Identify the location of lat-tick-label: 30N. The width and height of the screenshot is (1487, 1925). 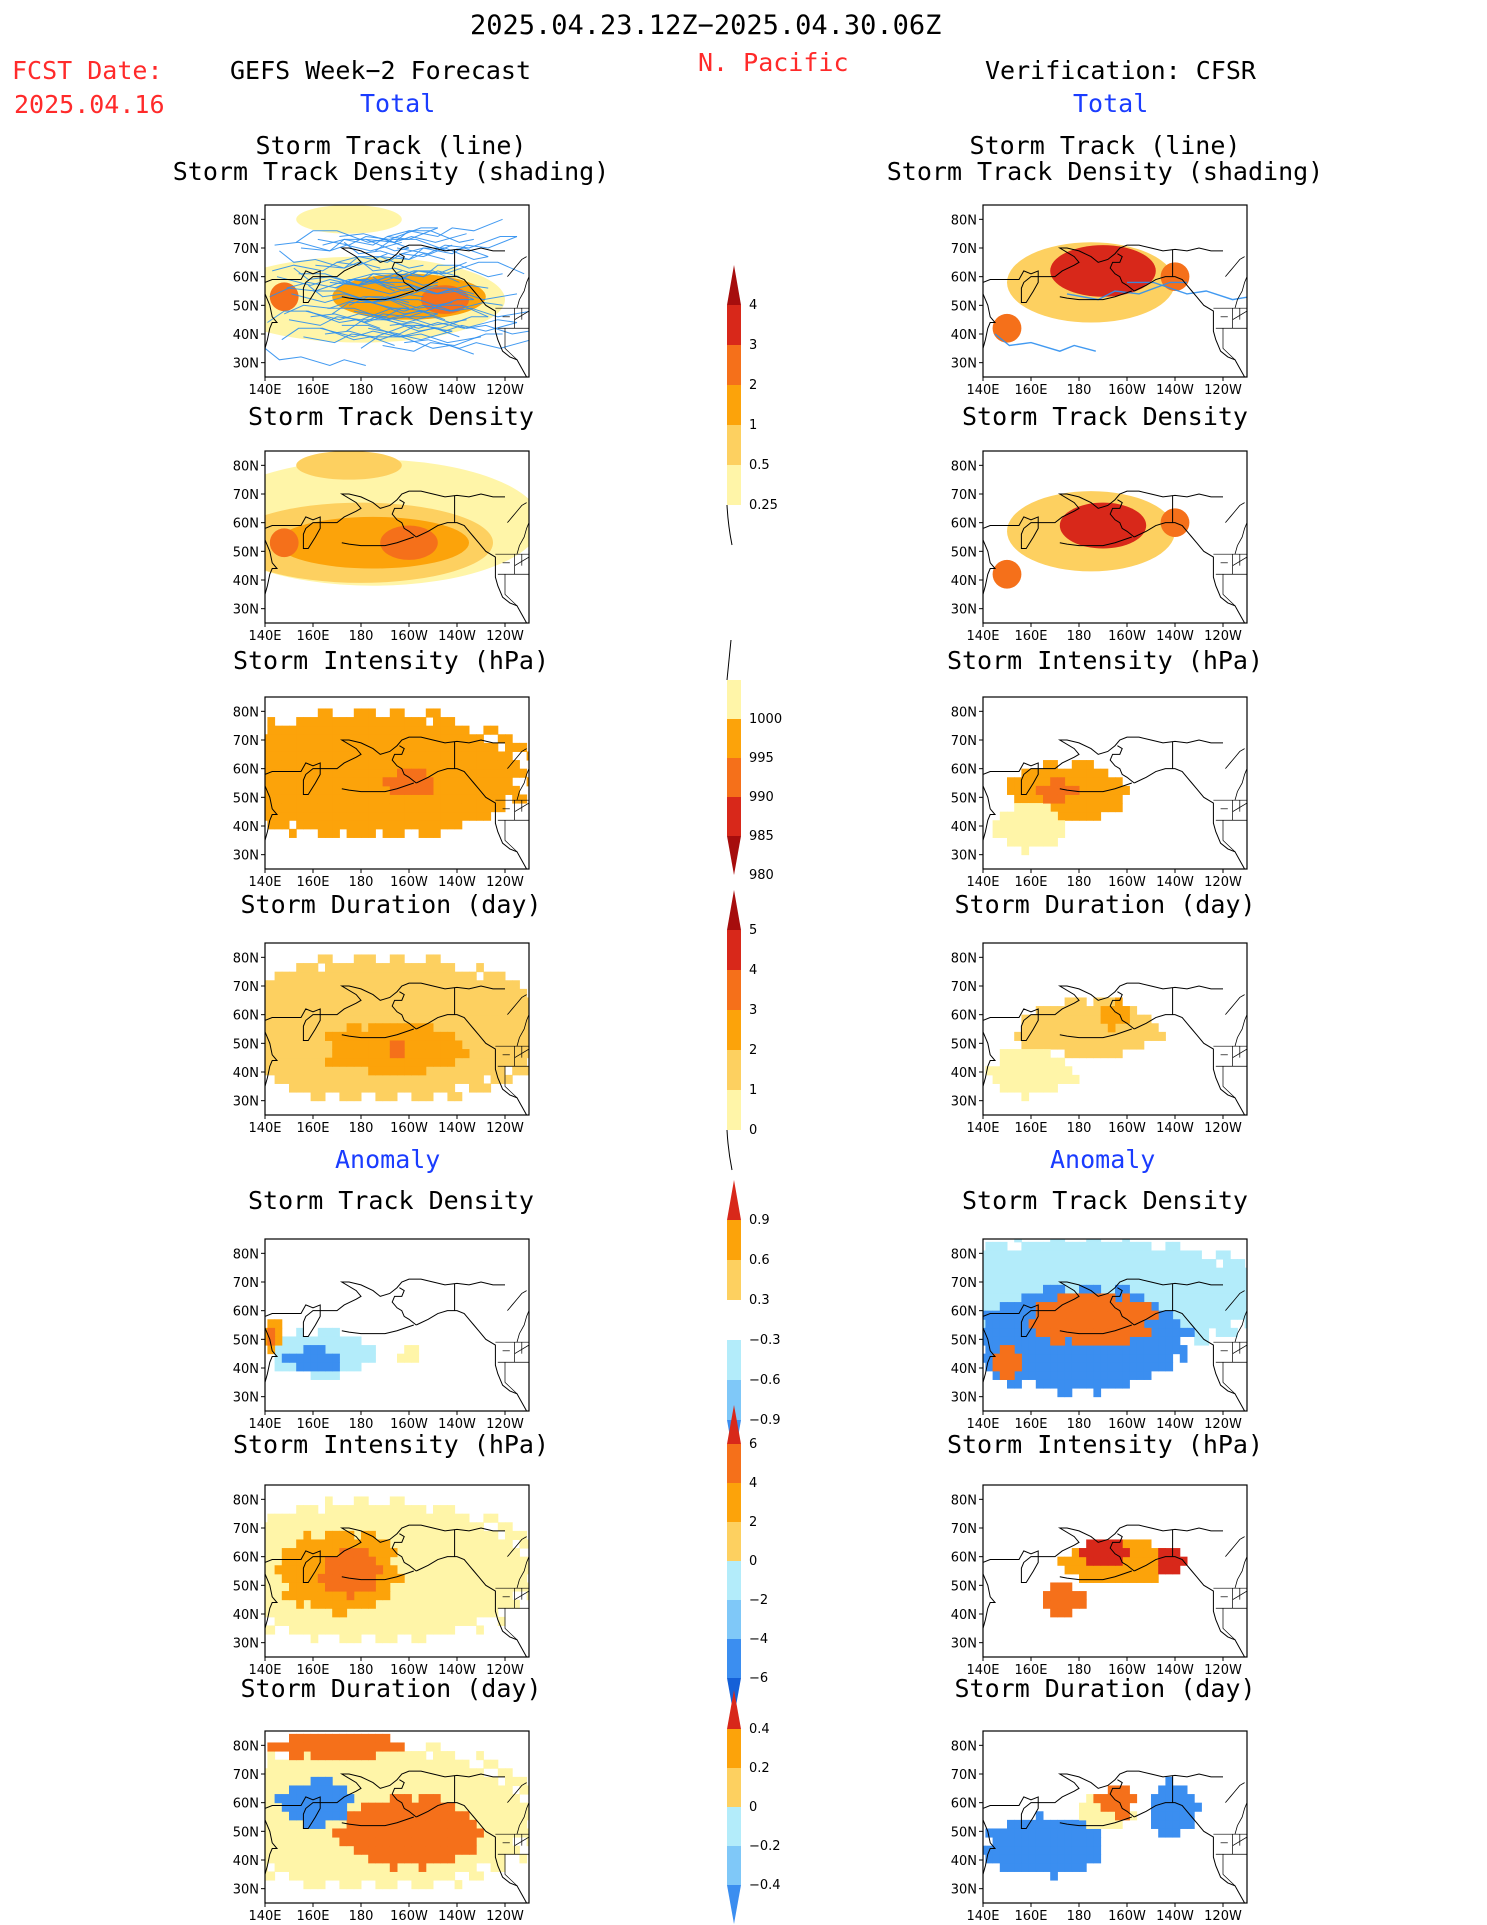
(246, 856).